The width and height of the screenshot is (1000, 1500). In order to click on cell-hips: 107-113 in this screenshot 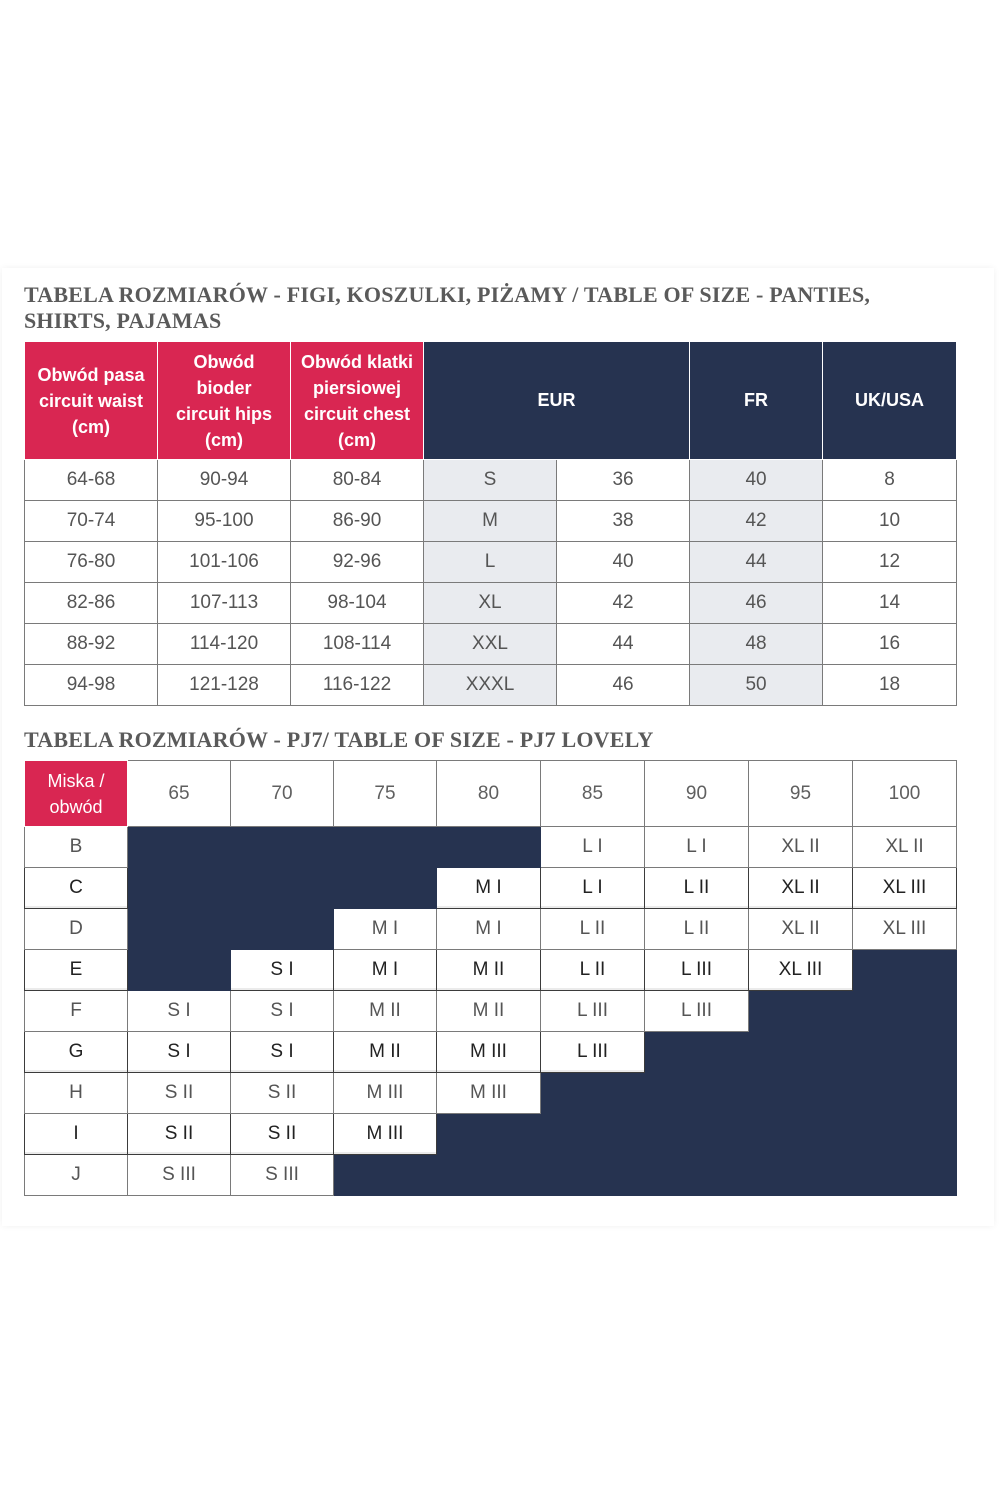, I will do `click(224, 603)`.